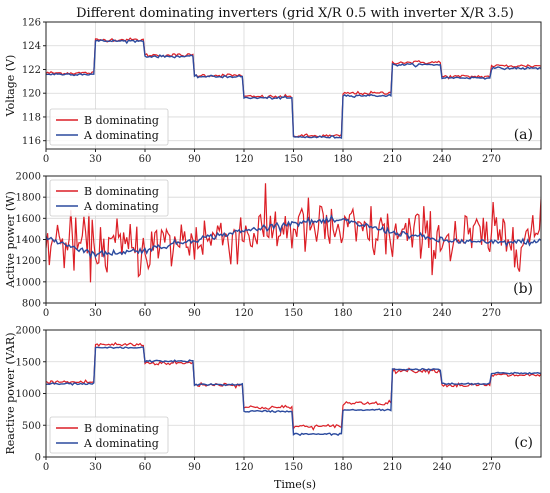 The height and width of the screenshot is (493, 550). What do you see at coordinates (523, 135) in the screenshot?
I see `panel-tag: (a)` at bounding box center [523, 135].